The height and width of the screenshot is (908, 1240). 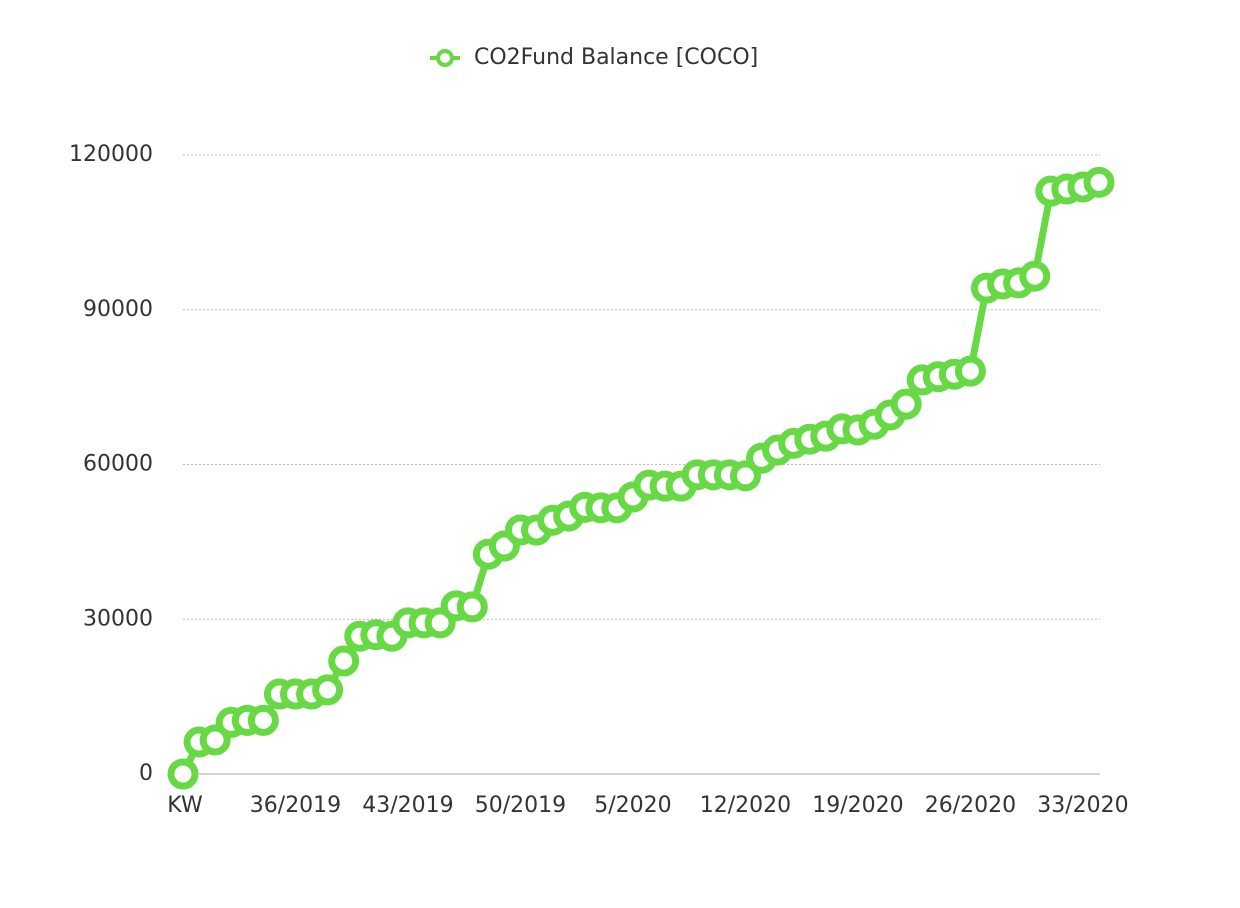 What do you see at coordinates (185, 805) in the screenshot?
I see `x-tick-label: KW` at bounding box center [185, 805].